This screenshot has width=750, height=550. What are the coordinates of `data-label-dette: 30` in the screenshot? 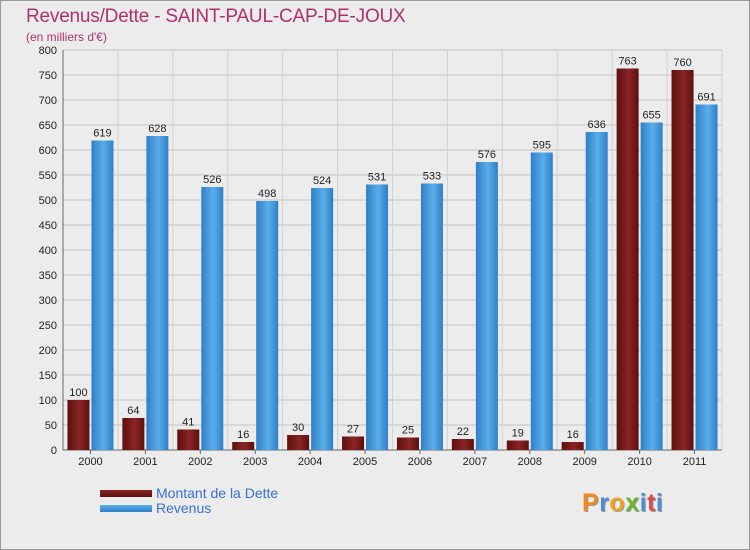 It's located at (298, 428).